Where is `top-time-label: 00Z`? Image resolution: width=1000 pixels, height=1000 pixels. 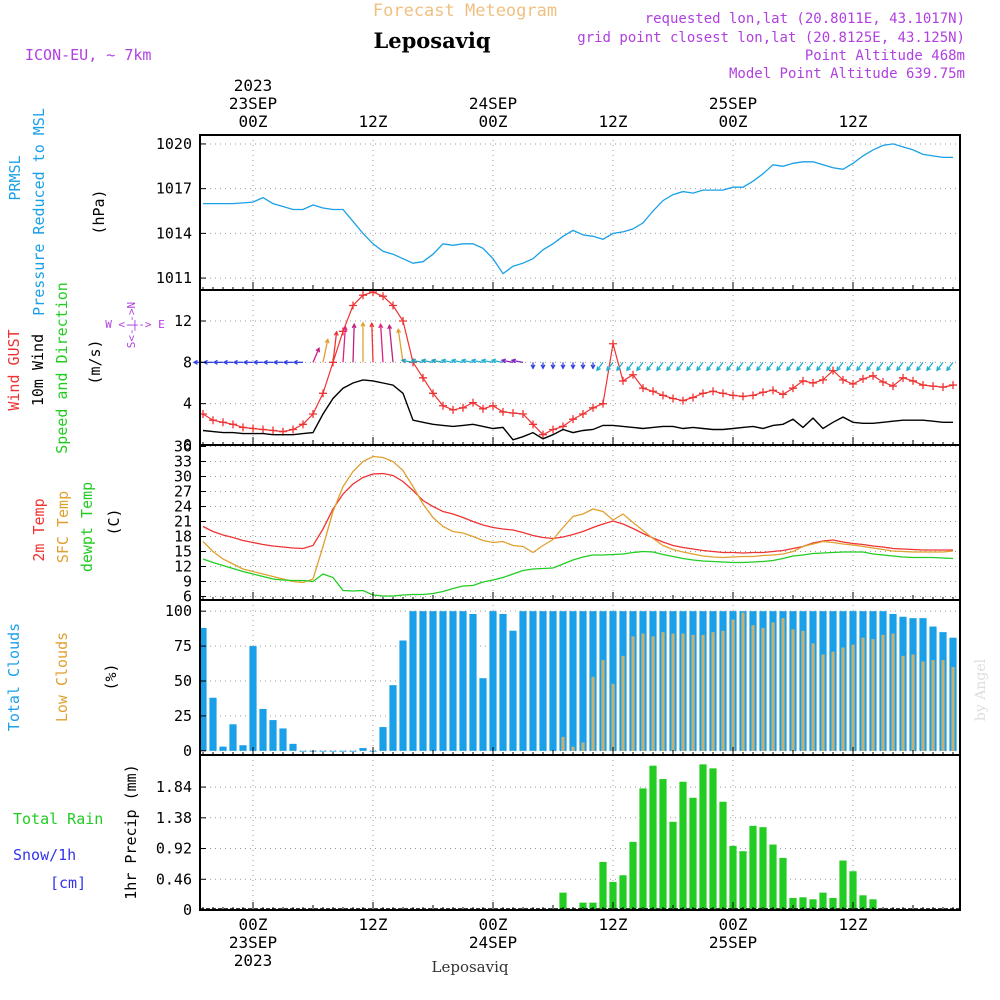
top-time-label: 00Z is located at coordinates (733, 121).